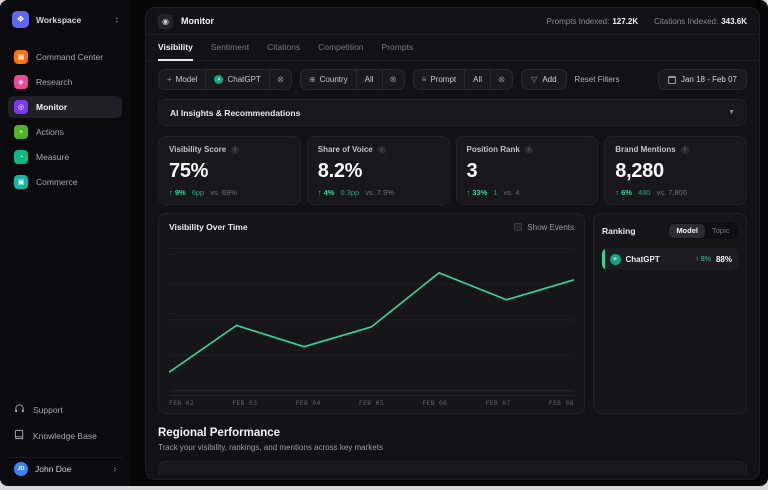  What do you see at coordinates (229, 170) in the screenshot?
I see `metric-card-visibility-score: Visibility Score i 75% ↑ 9% 6pp vs. 69%` at bounding box center [229, 170].